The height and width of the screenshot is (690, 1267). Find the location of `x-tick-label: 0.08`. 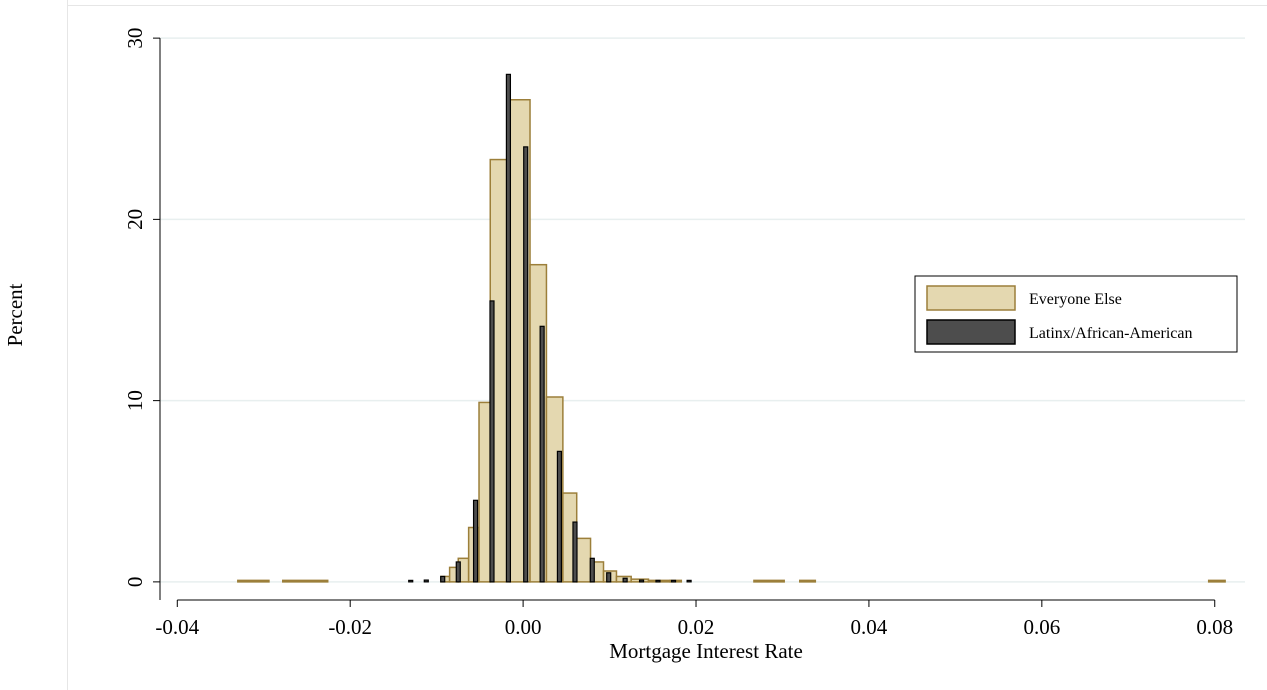

x-tick-label: 0.08 is located at coordinates (1214, 627).